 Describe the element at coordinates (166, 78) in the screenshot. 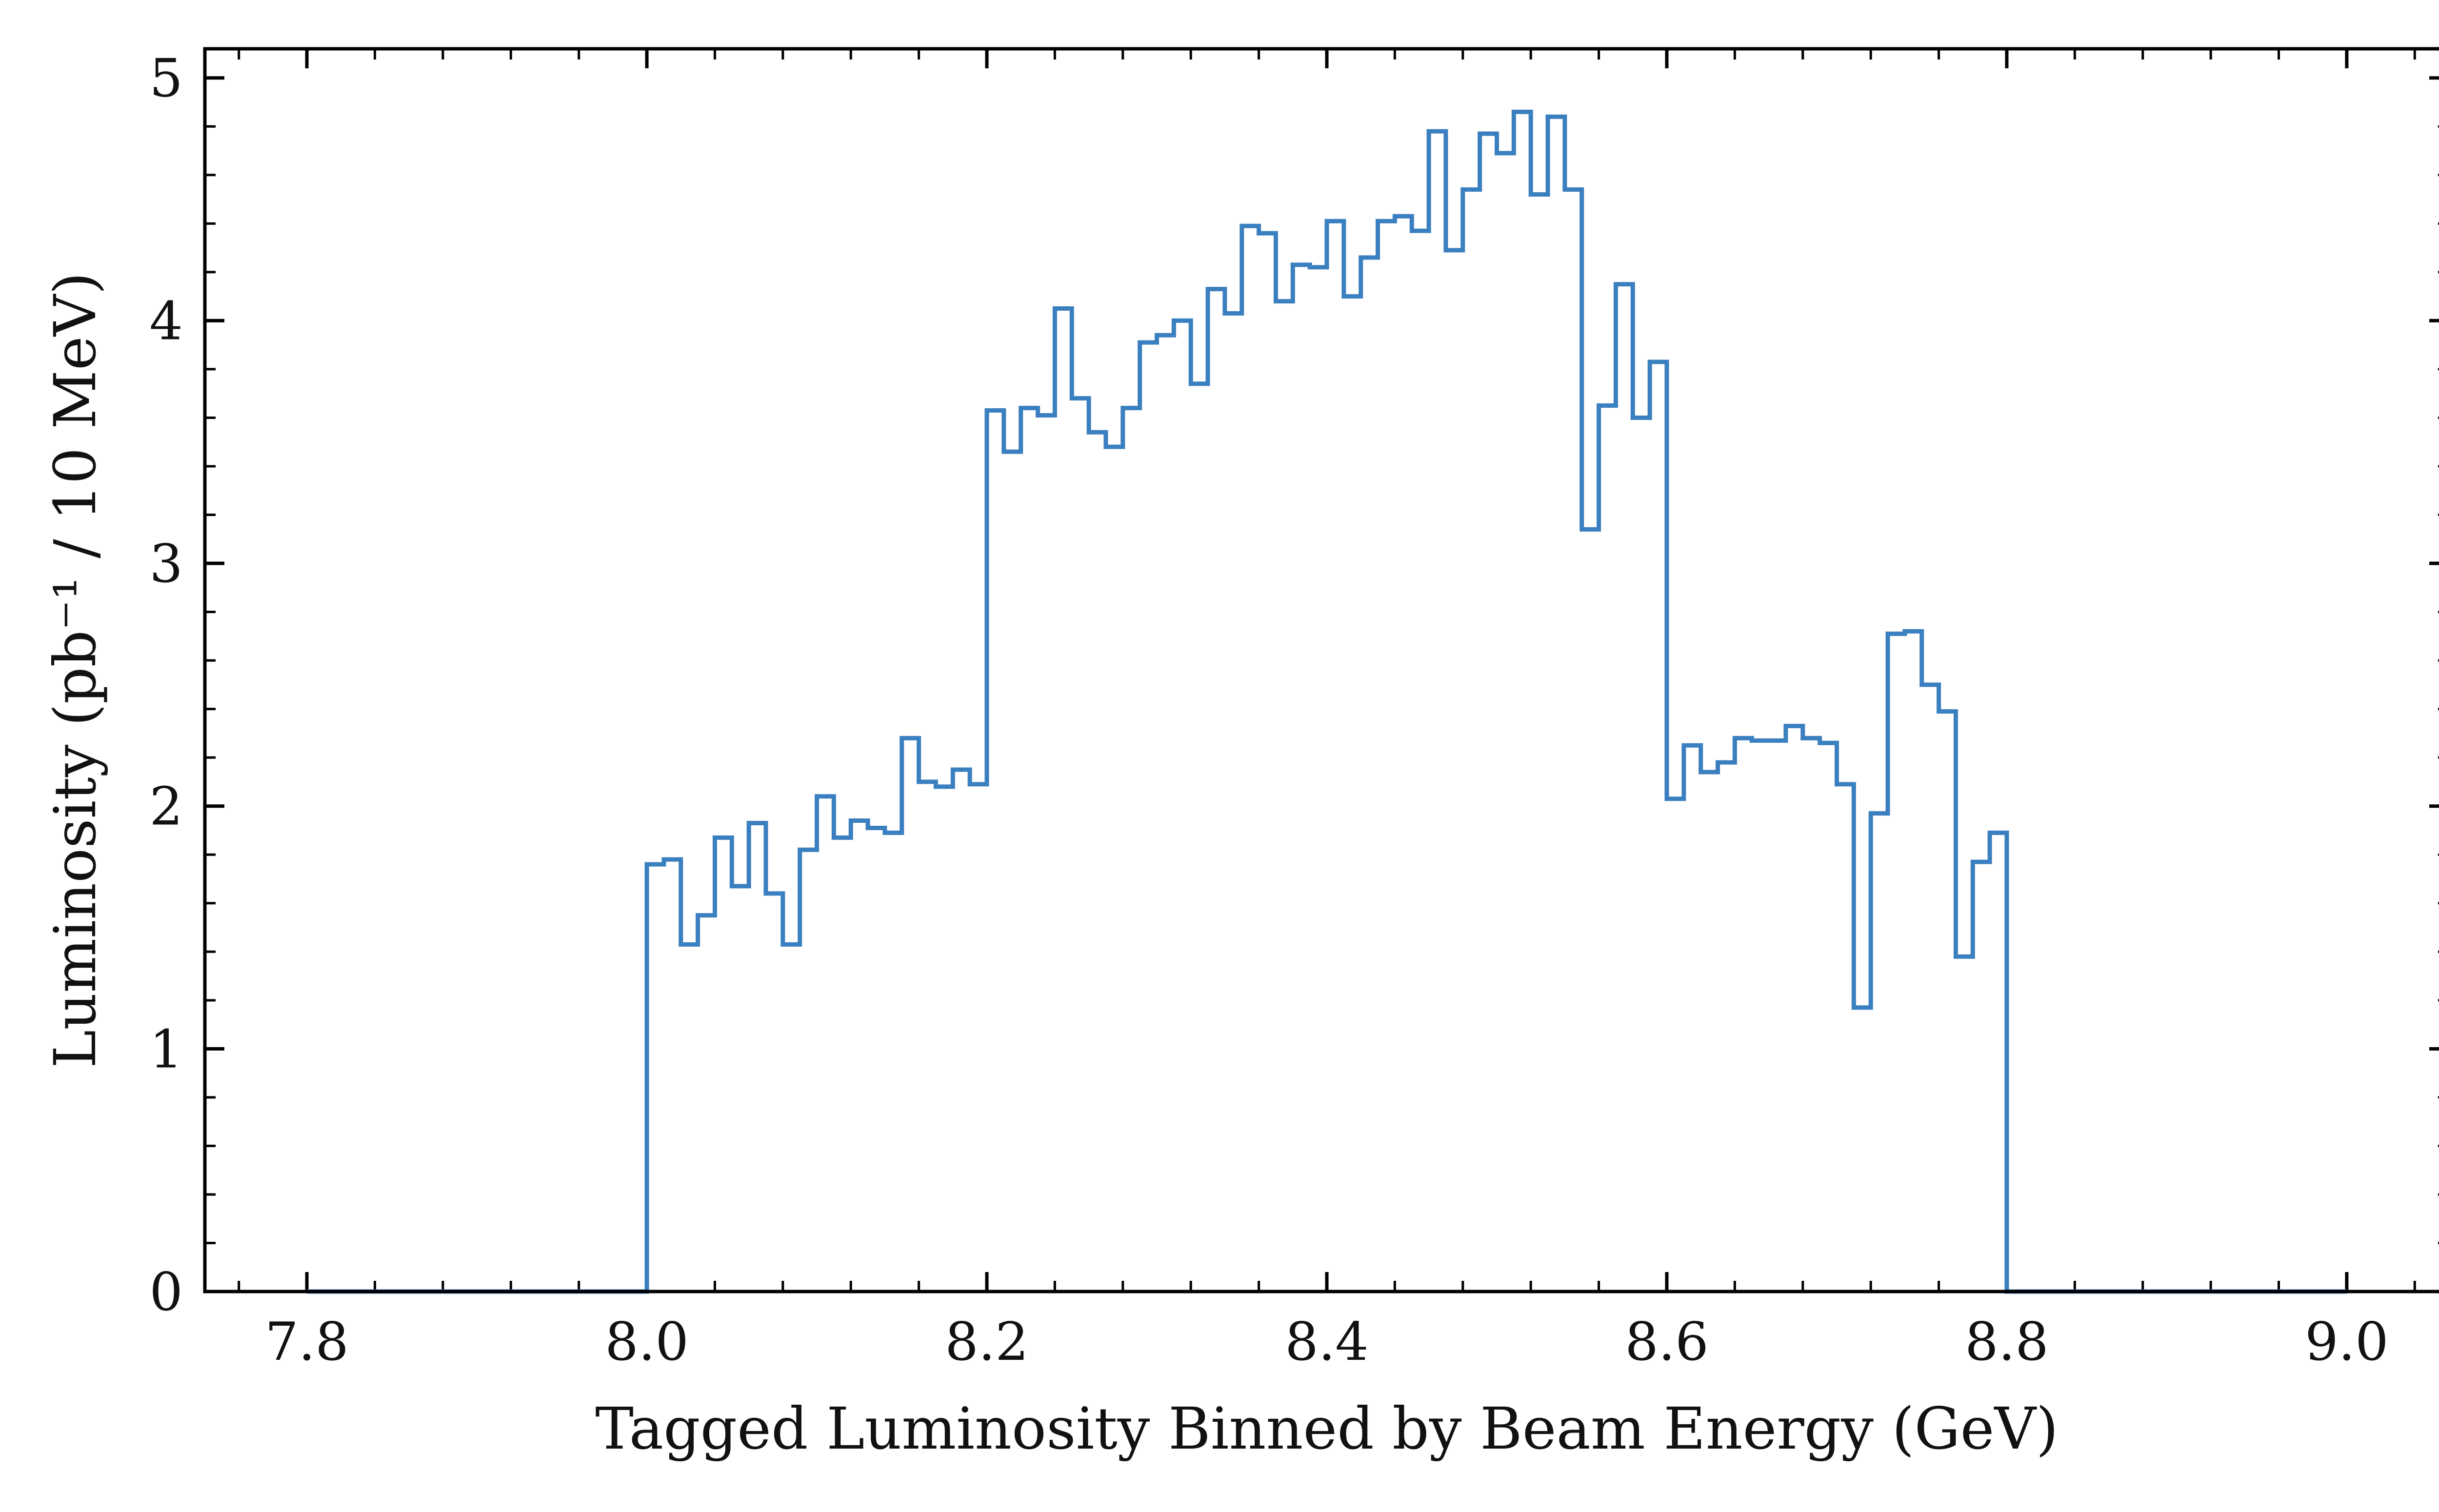

I see `y-tick-label: 5` at that location.